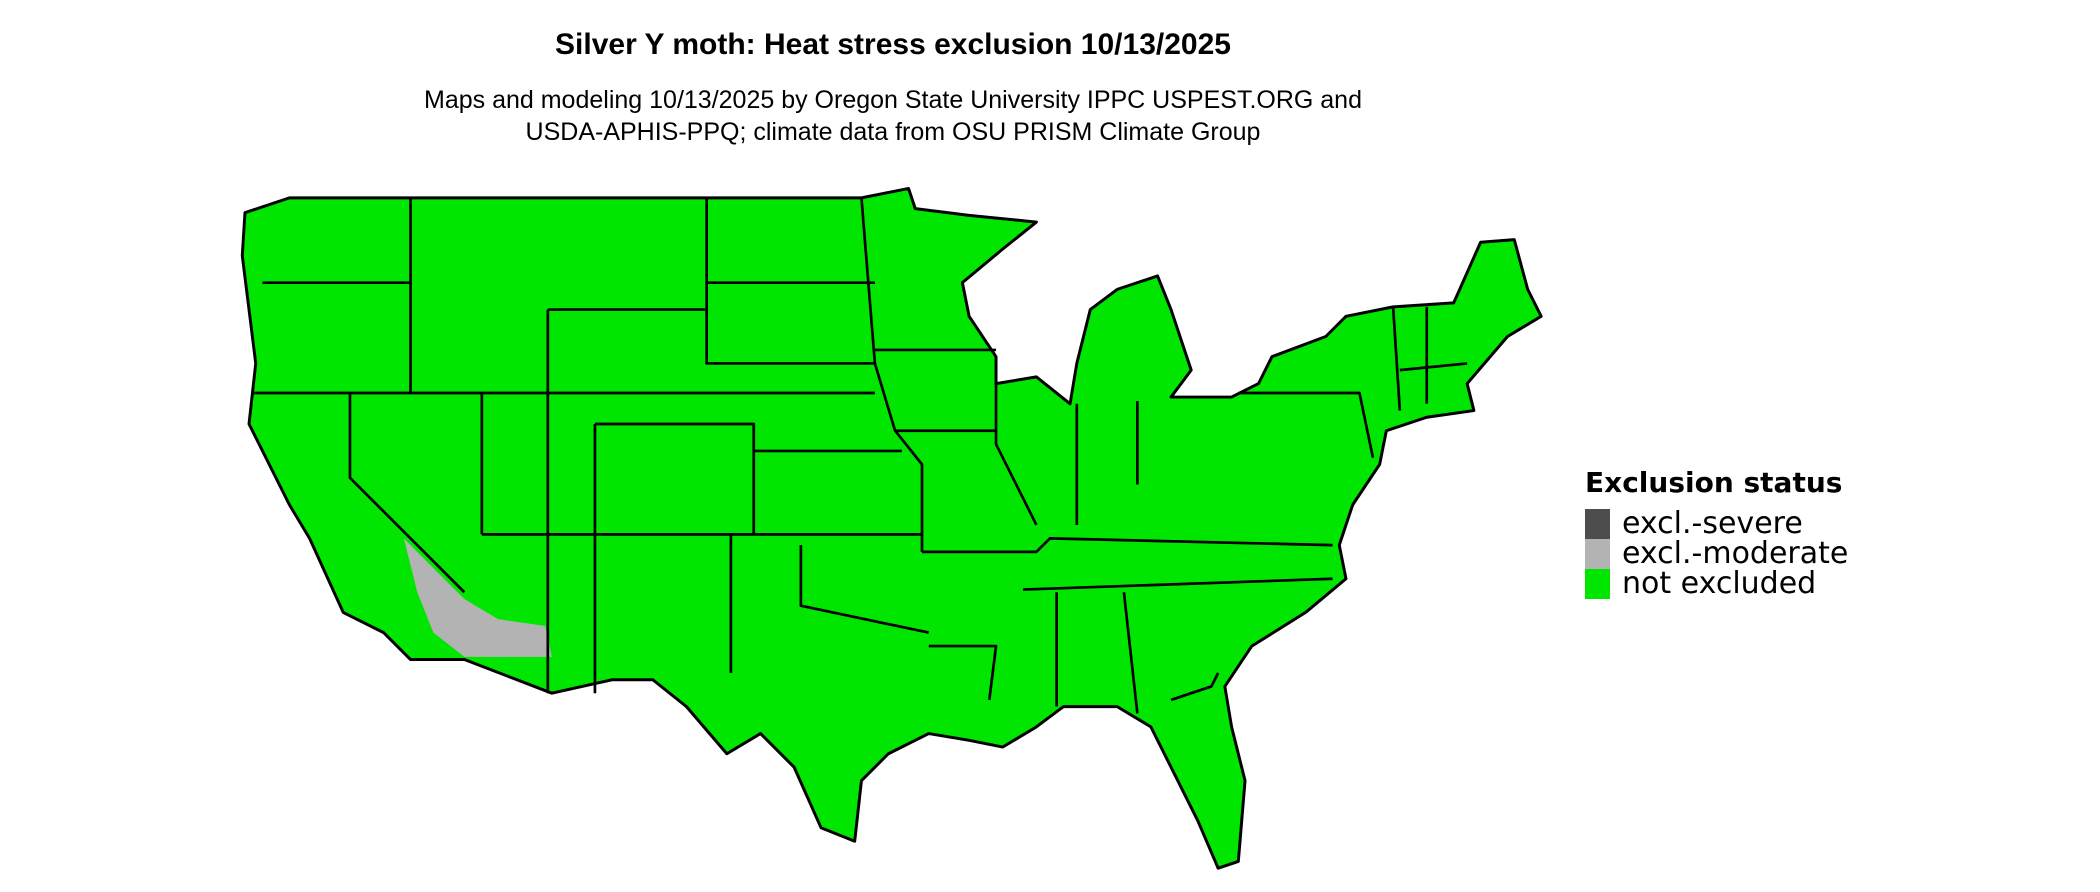 This screenshot has height=892, width=2100. Describe the element at coordinates (1716, 554) in the screenshot. I see `legend-item-moderate: excl.-moderate` at that location.